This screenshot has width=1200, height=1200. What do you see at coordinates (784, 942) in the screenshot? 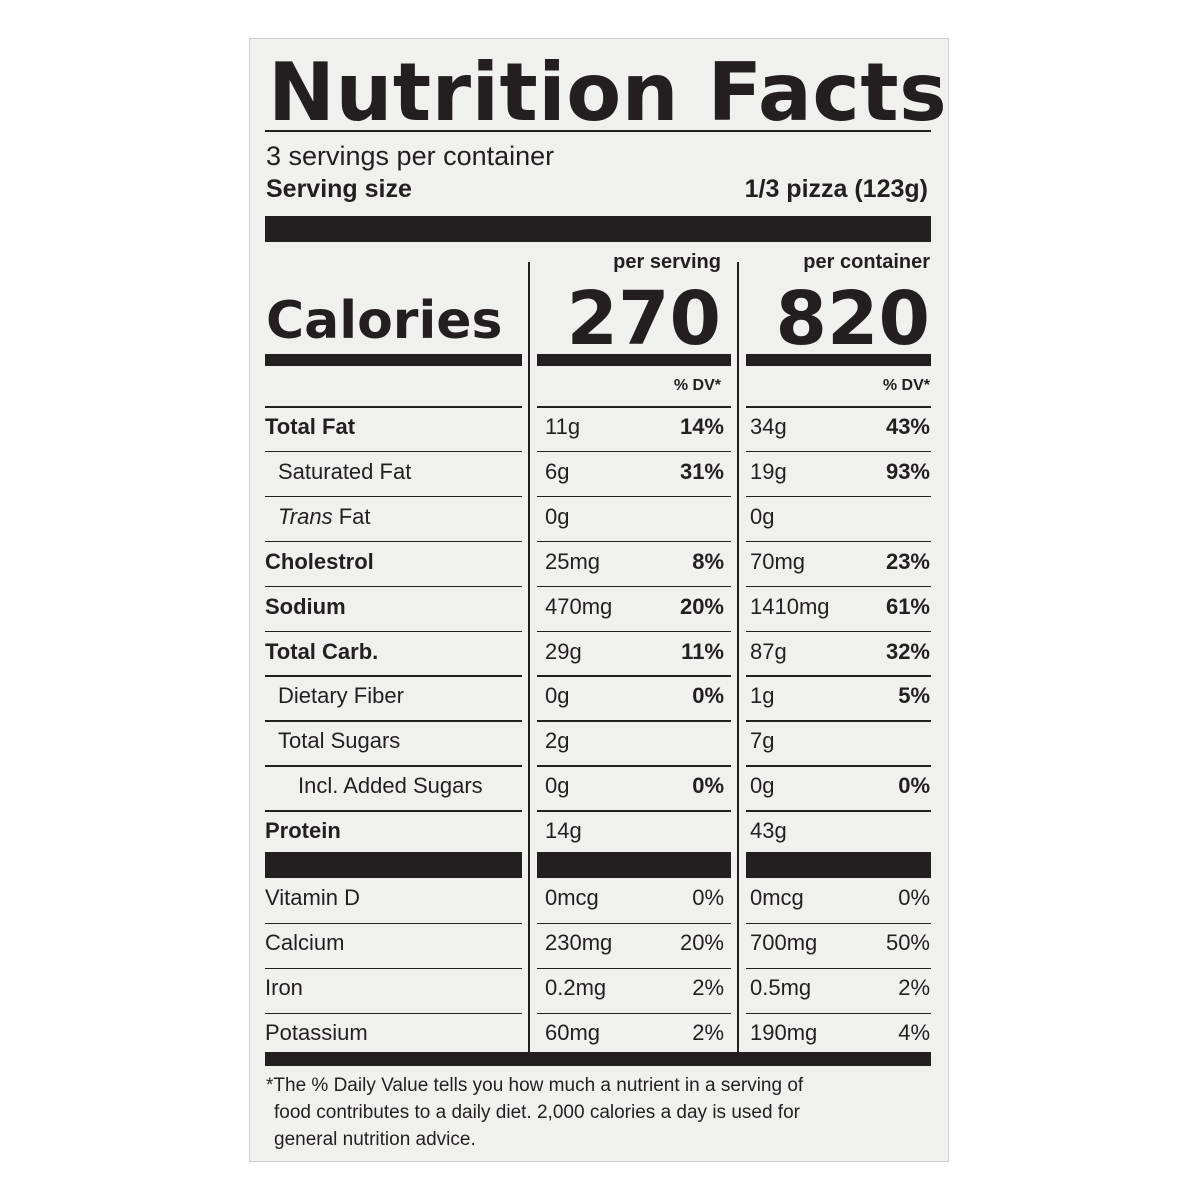
I see `vitamin-container-amount: 700mg` at bounding box center [784, 942].